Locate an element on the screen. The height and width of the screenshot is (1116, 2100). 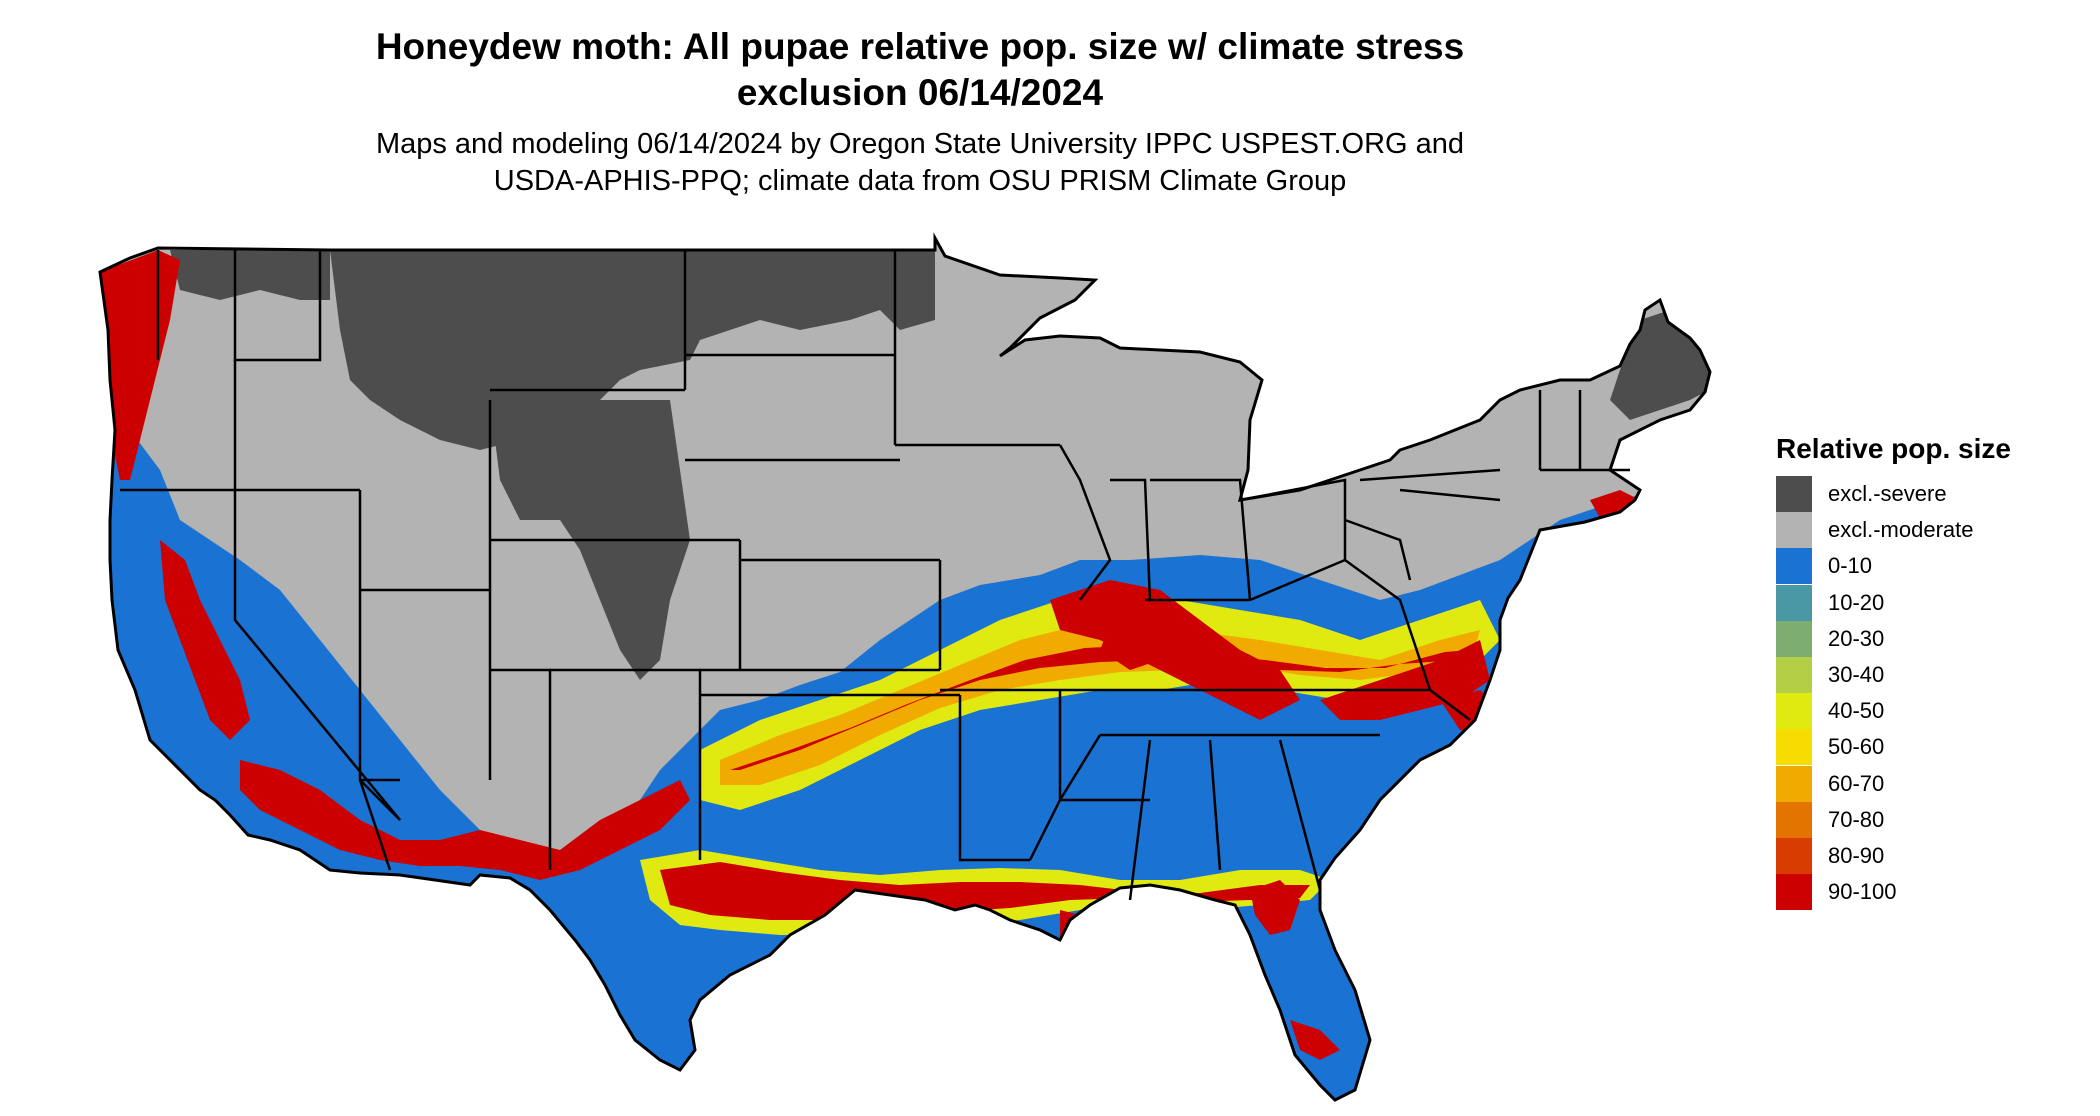
legend-item: 90-100 is located at coordinates (1926, 892).